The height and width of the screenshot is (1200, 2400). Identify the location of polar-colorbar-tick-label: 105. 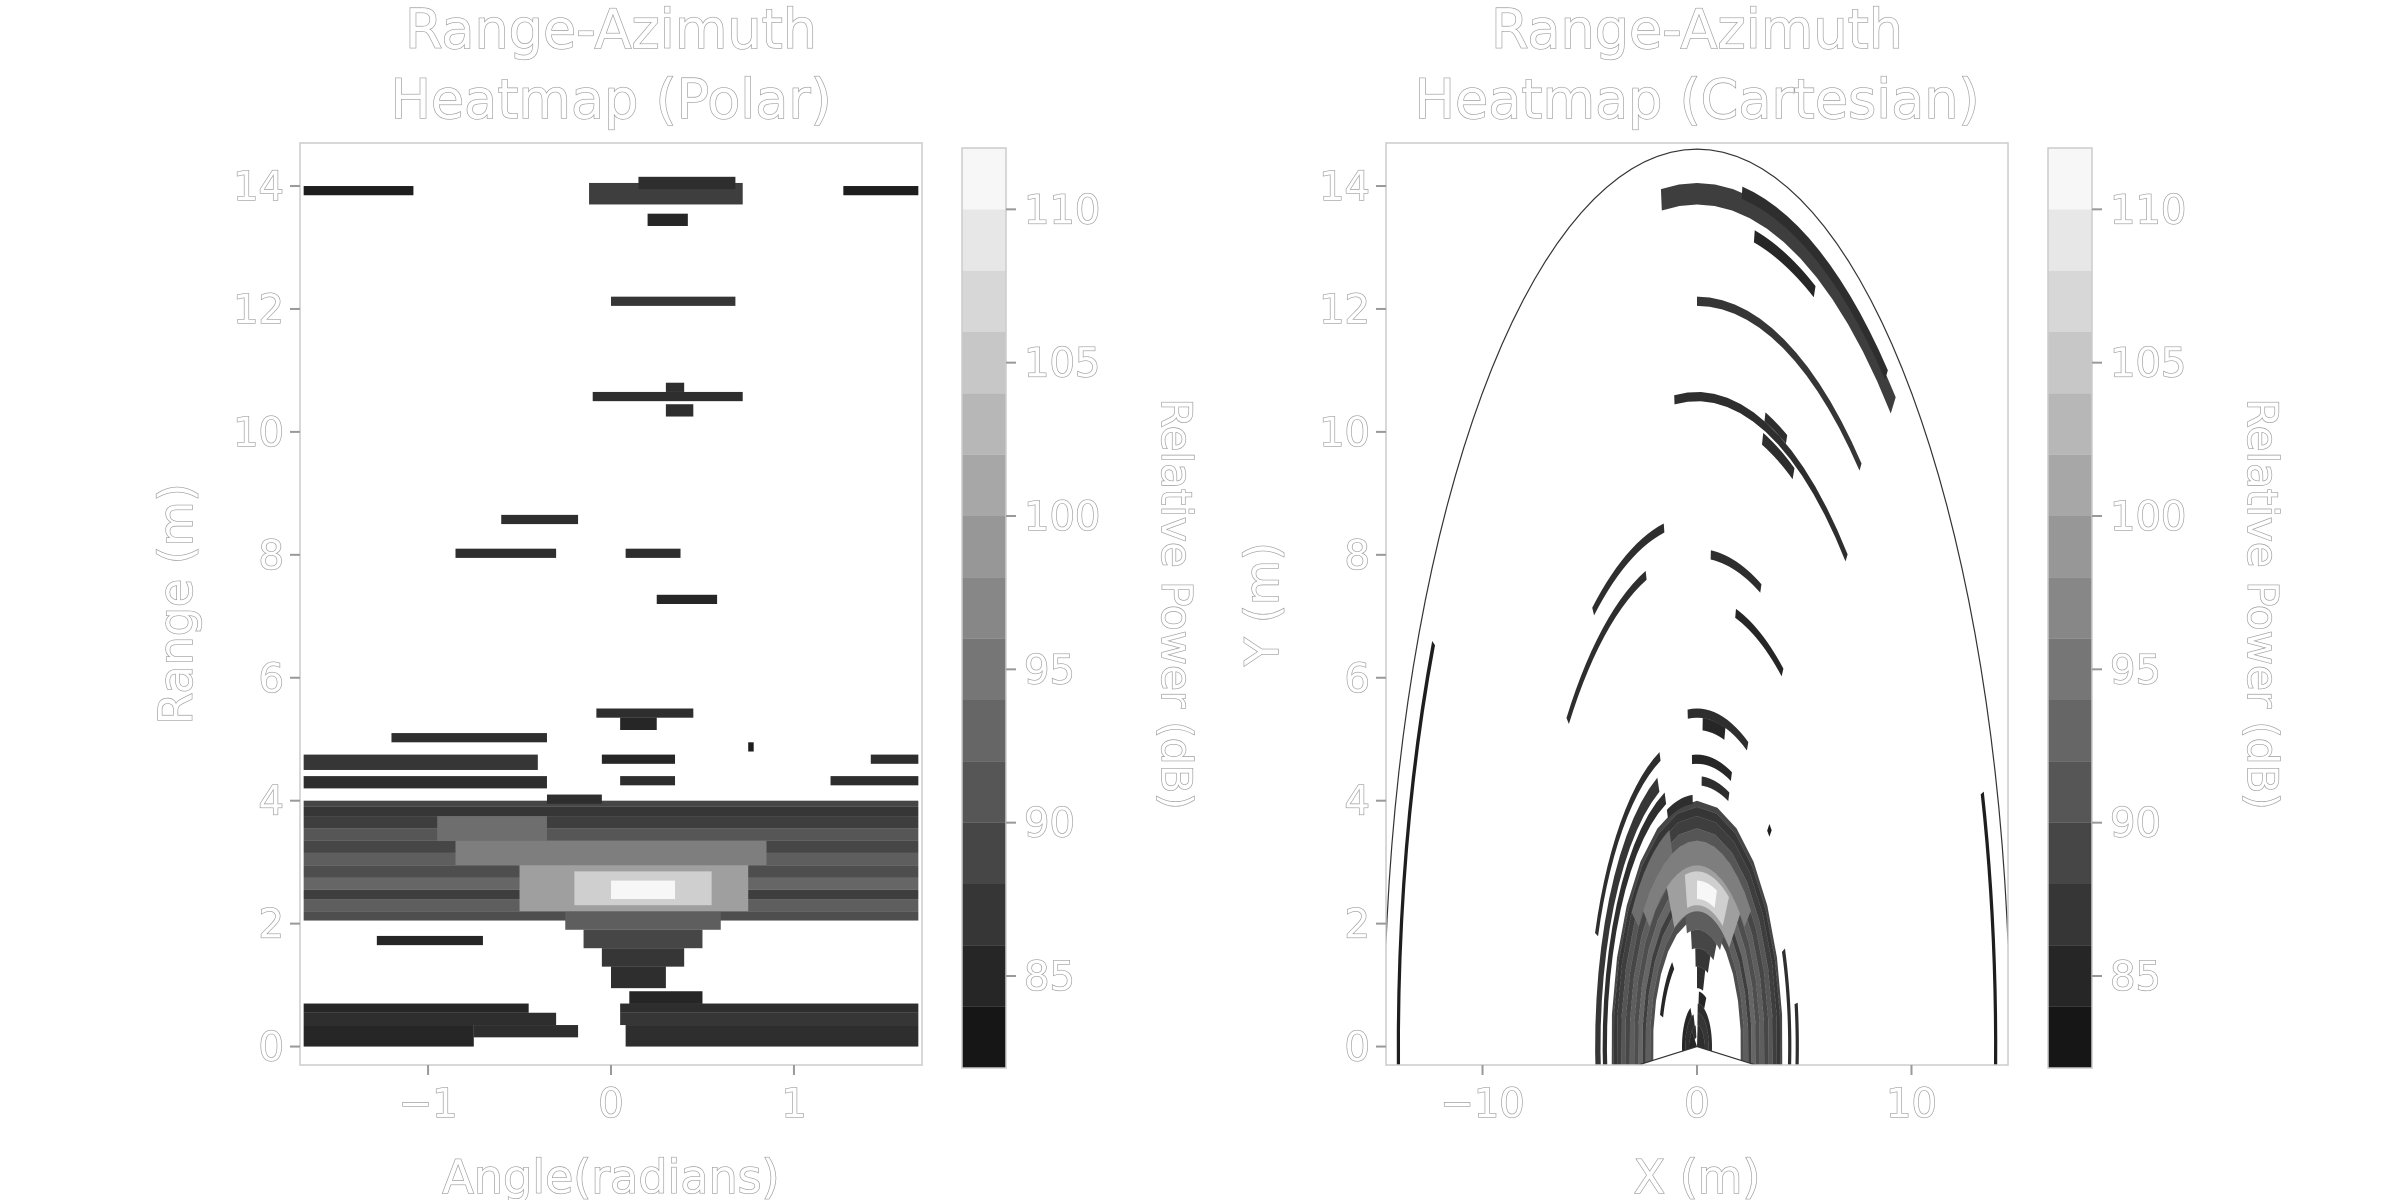
(1062, 364).